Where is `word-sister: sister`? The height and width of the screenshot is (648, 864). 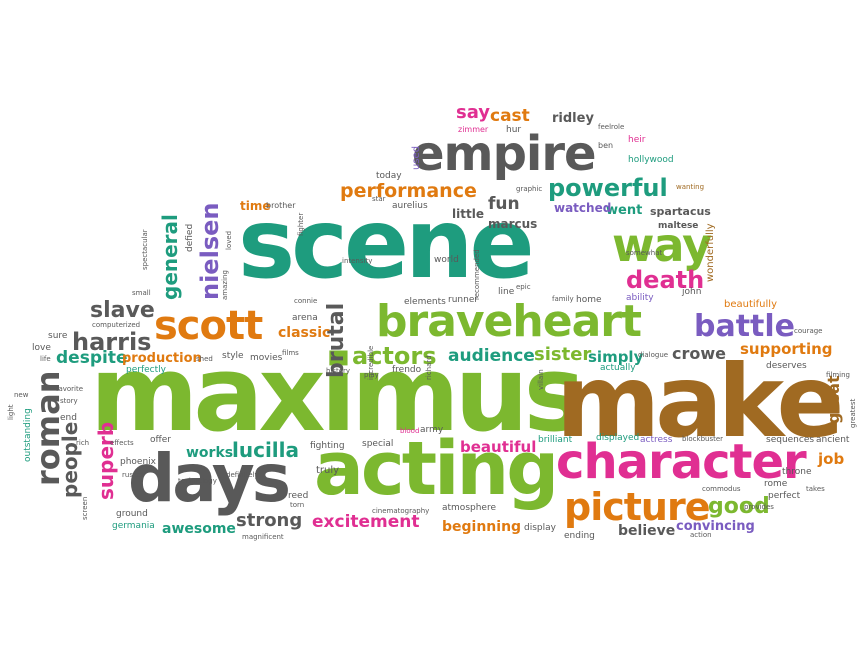
word-sister: sister is located at coordinates (563, 354).